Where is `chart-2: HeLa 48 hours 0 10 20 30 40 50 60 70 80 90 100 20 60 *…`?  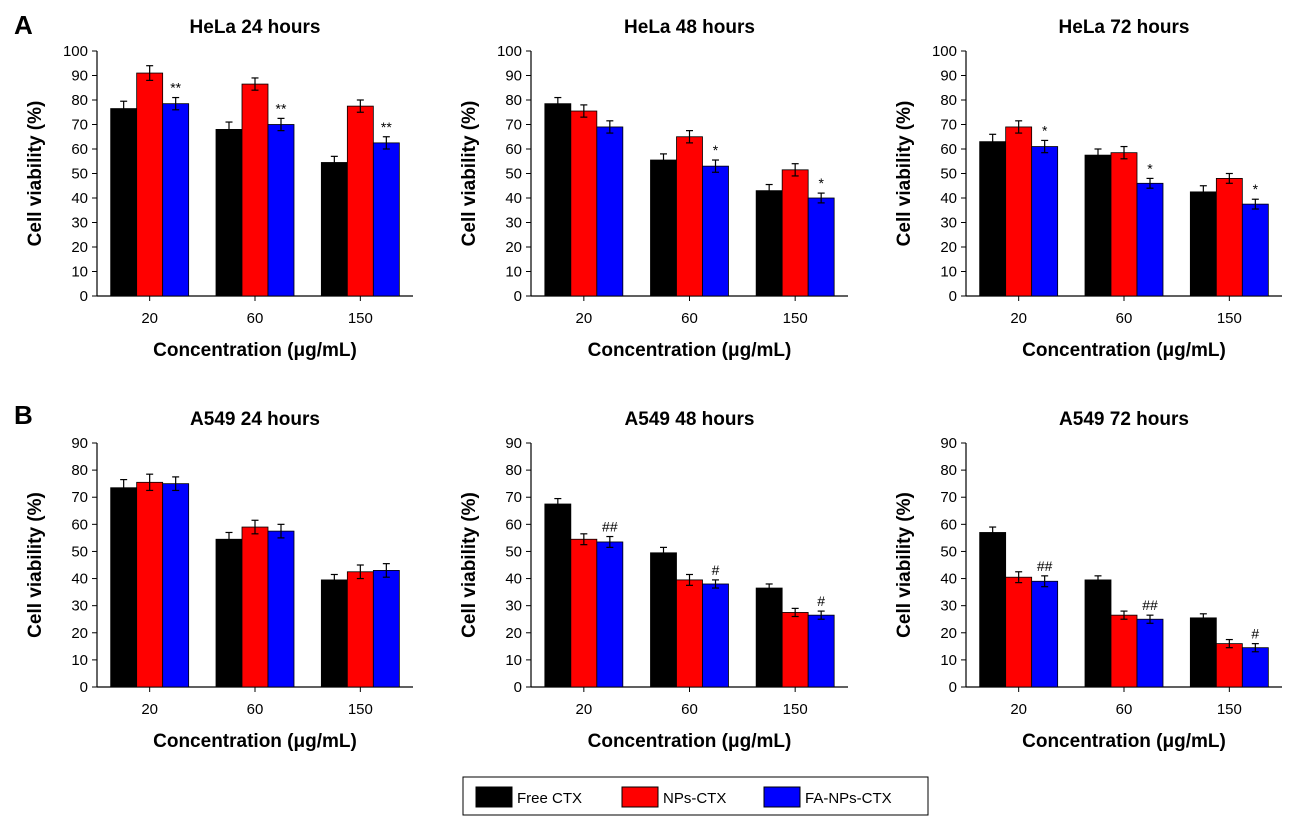
chart-2: HeLa 48 hours 0 10 20 30 40 50 60 70 80 90 100 20 60 *… is located at coordinates (653, 189).